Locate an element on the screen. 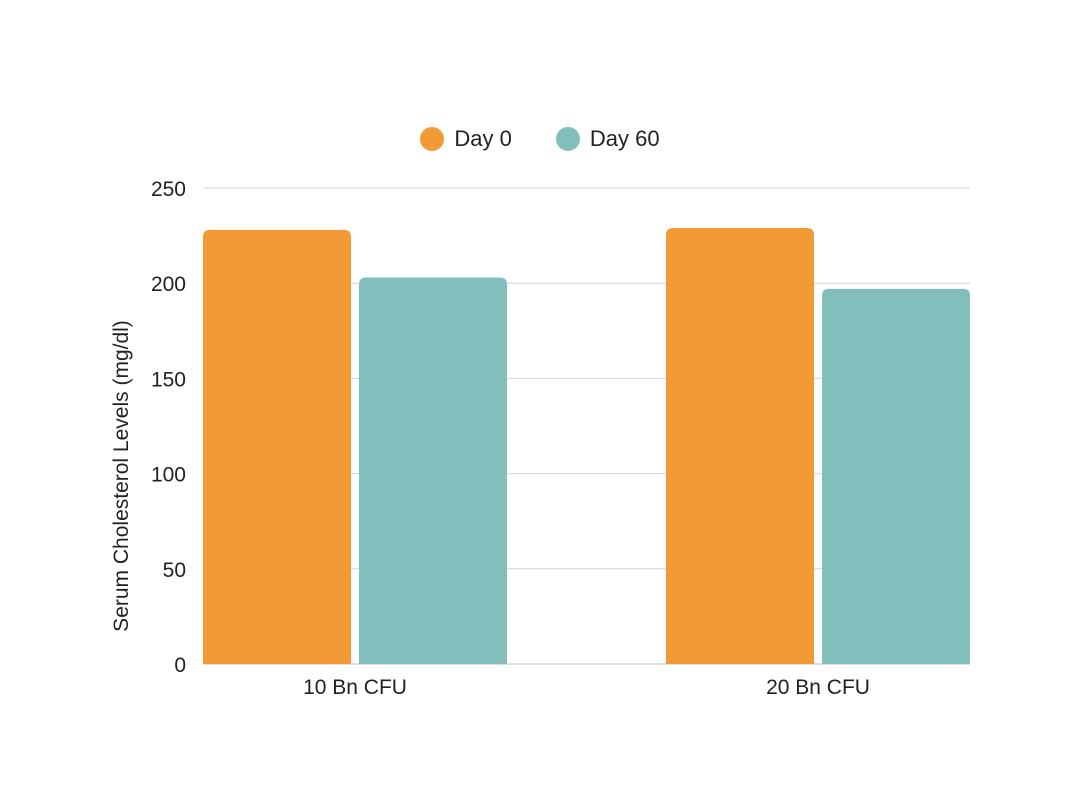 This screenshot has width=1080, height=810. legend-label-day-0: Day 0 is located at coordinates (483, 138).